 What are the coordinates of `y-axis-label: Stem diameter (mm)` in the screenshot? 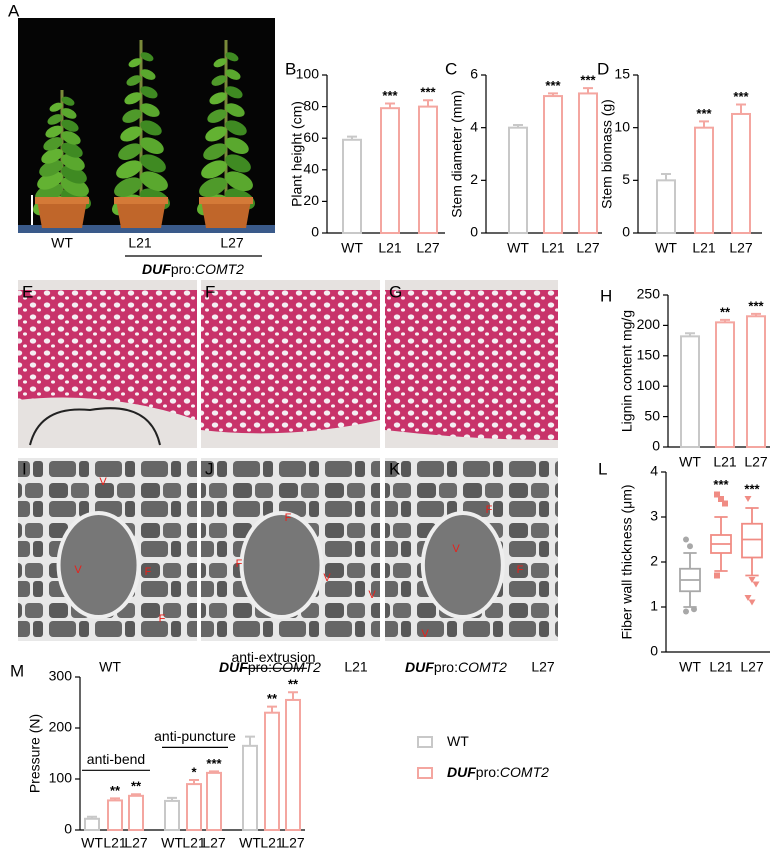 It's located at (457, 154).